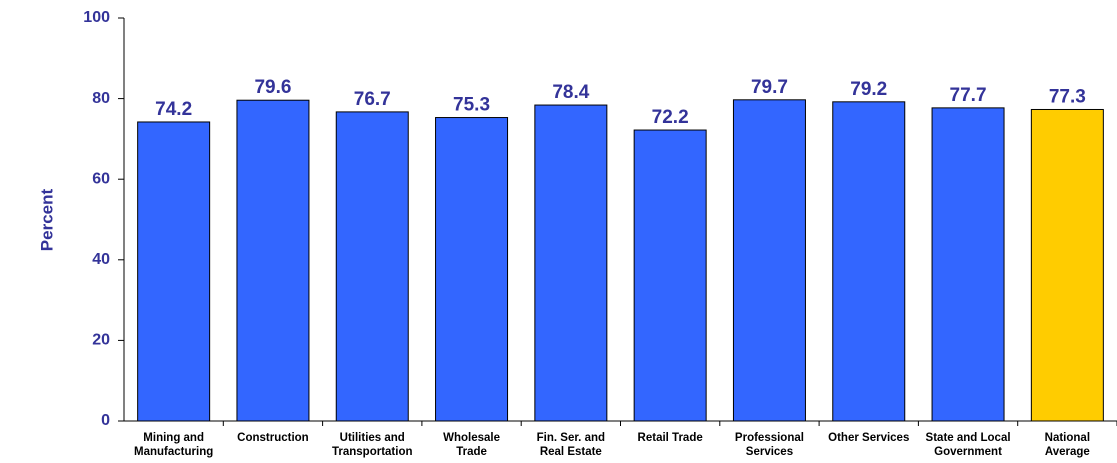  Describe the element at coordinates (968, 95) in the screenshot. I see `value-label: 77.7` at that location.